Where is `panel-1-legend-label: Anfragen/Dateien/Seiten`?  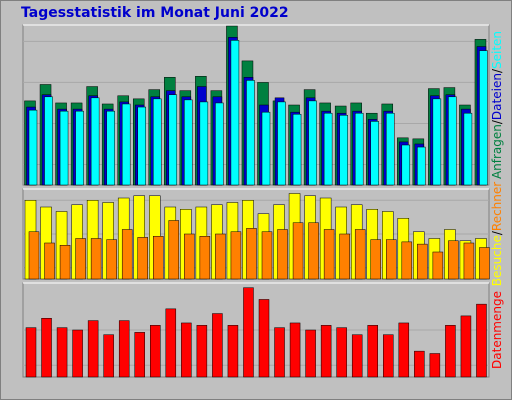 panel-1-legend-label: Anfragen/Dateien/Seiten is located at coordinates (497, 105).